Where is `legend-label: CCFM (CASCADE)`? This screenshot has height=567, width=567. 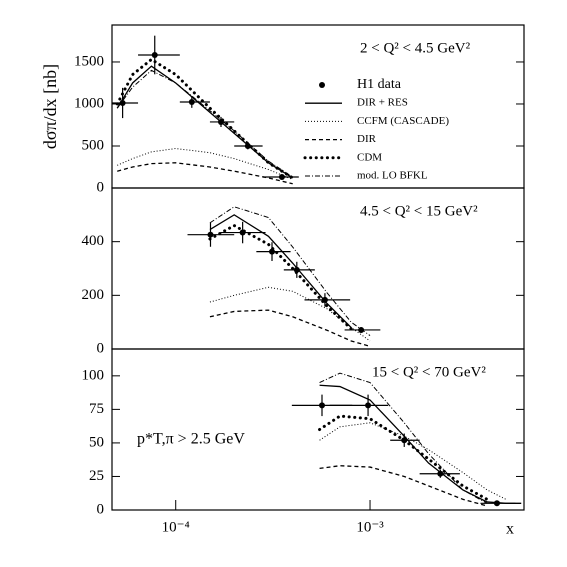
legend-label: CCFM (CASCADE) is located at coordinates (403, 121).